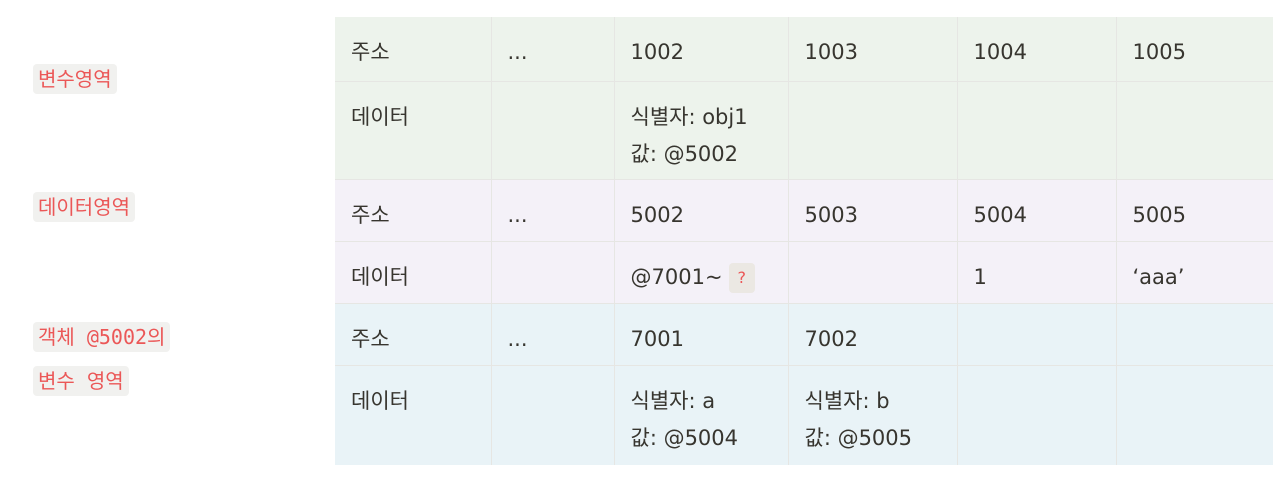 The image size is (1288, 484). I want to click on data-cell: ‘aaa’, so click(1194, 272).